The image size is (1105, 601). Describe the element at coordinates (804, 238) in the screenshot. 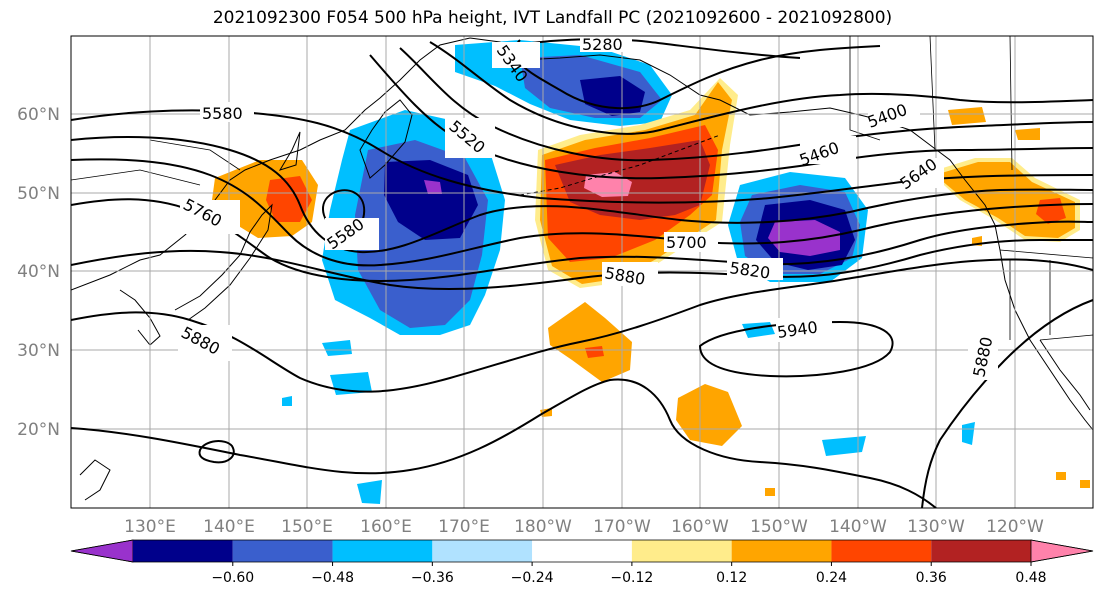

I see `shade-goa-purple` at that location.